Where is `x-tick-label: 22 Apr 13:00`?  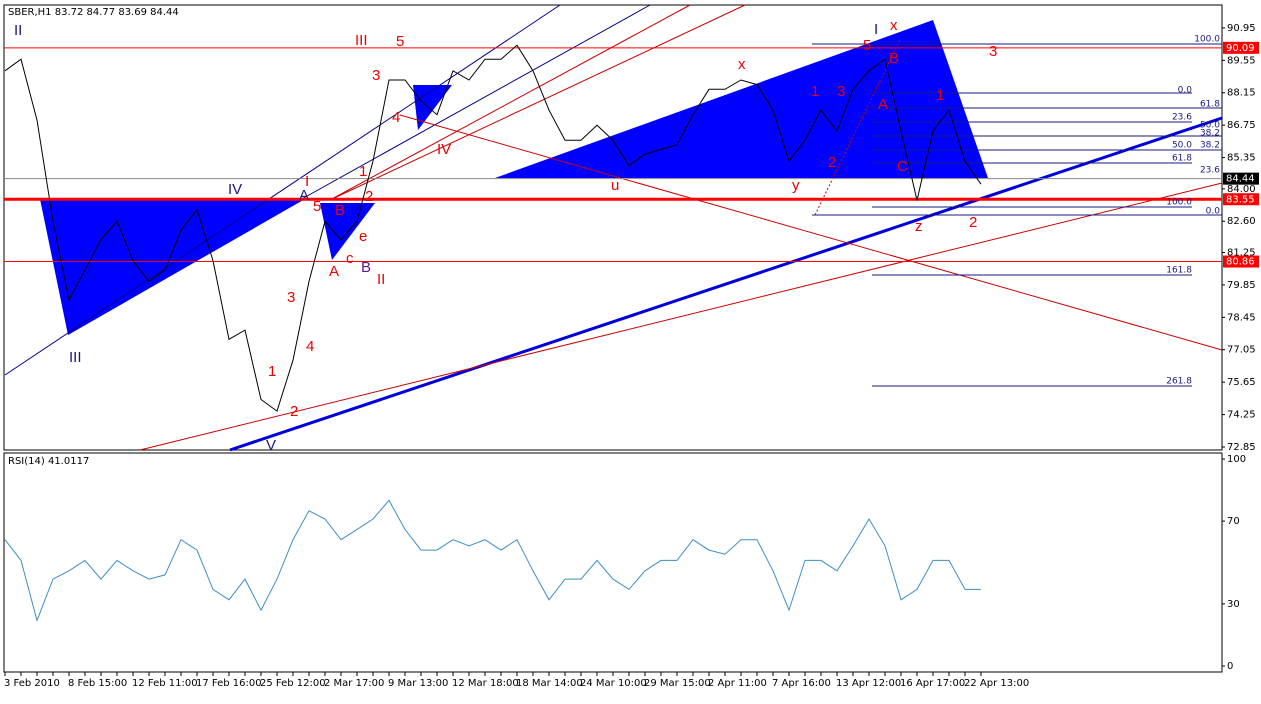 x-tick-label: 22 Apr 13:00 is located at coordinates (996, 683).